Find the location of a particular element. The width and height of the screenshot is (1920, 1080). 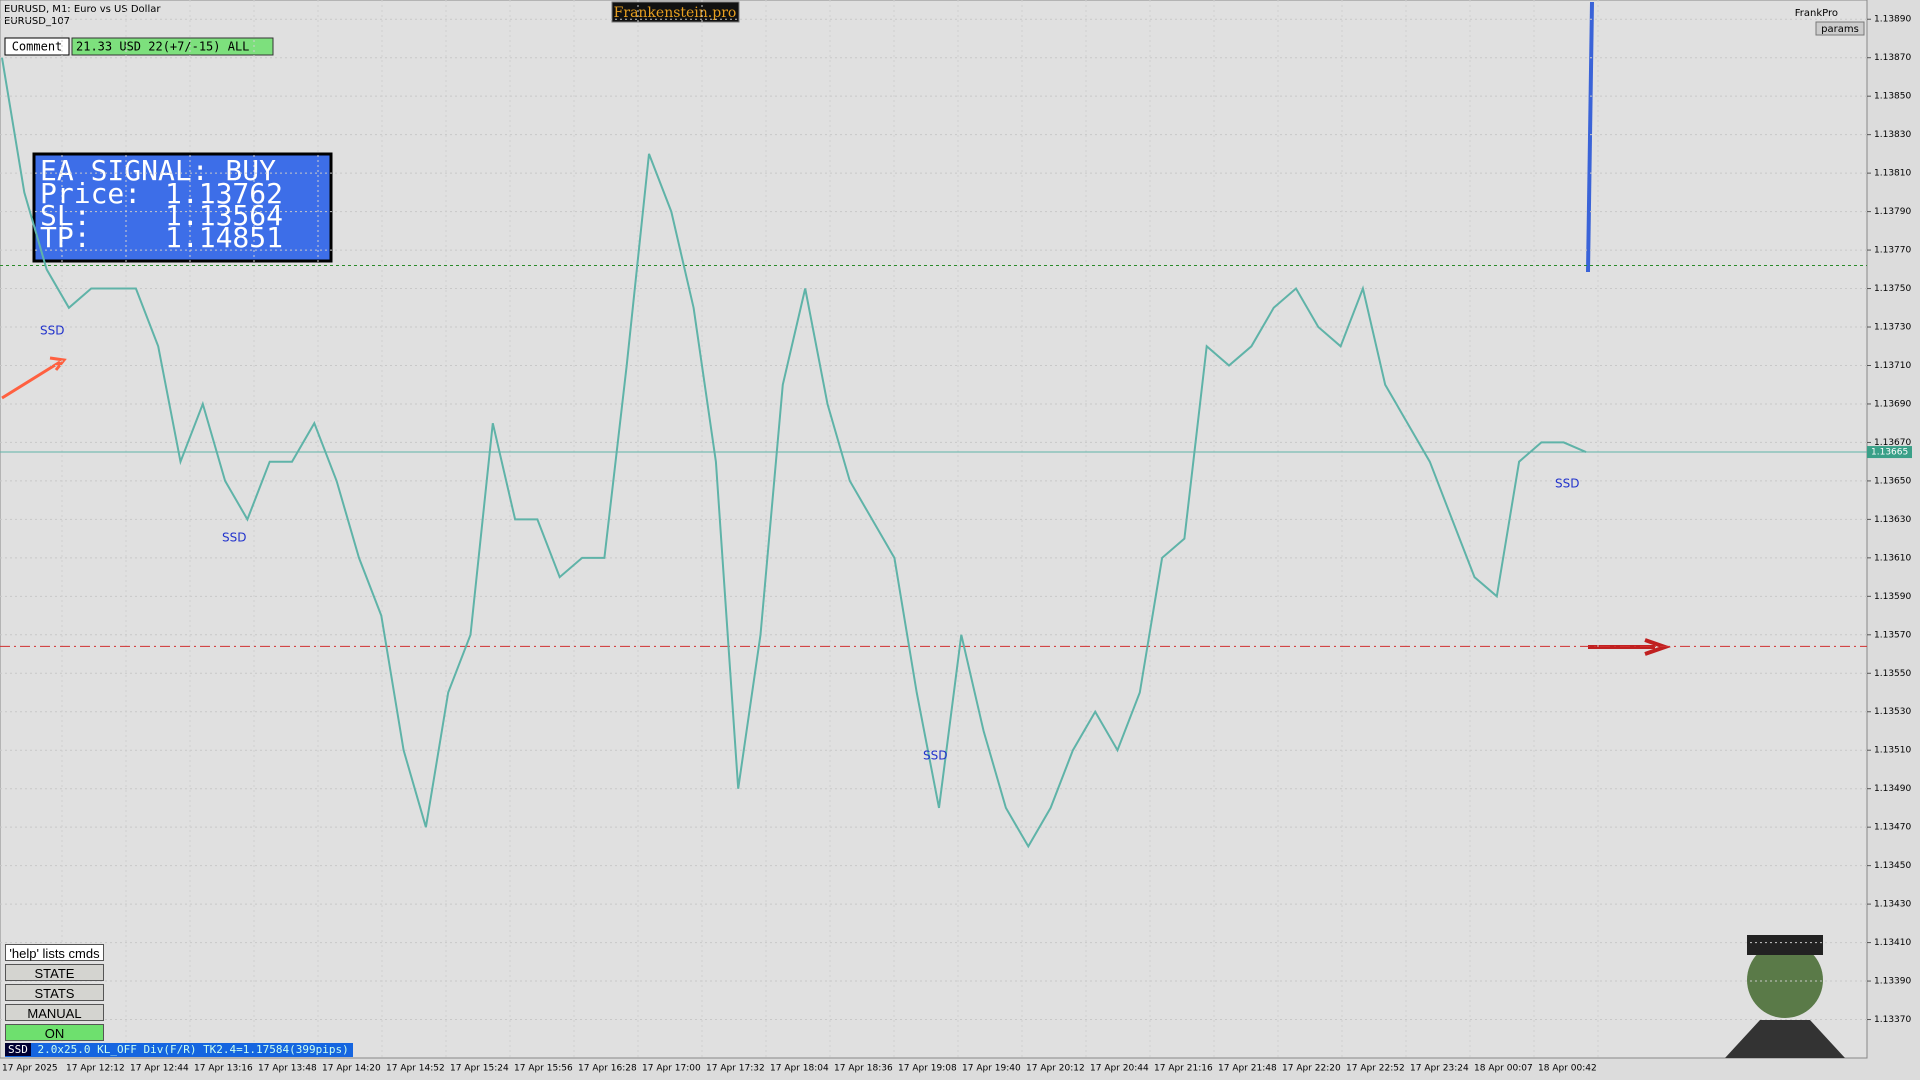

current-price-box is located at coordinates (1889, 452).